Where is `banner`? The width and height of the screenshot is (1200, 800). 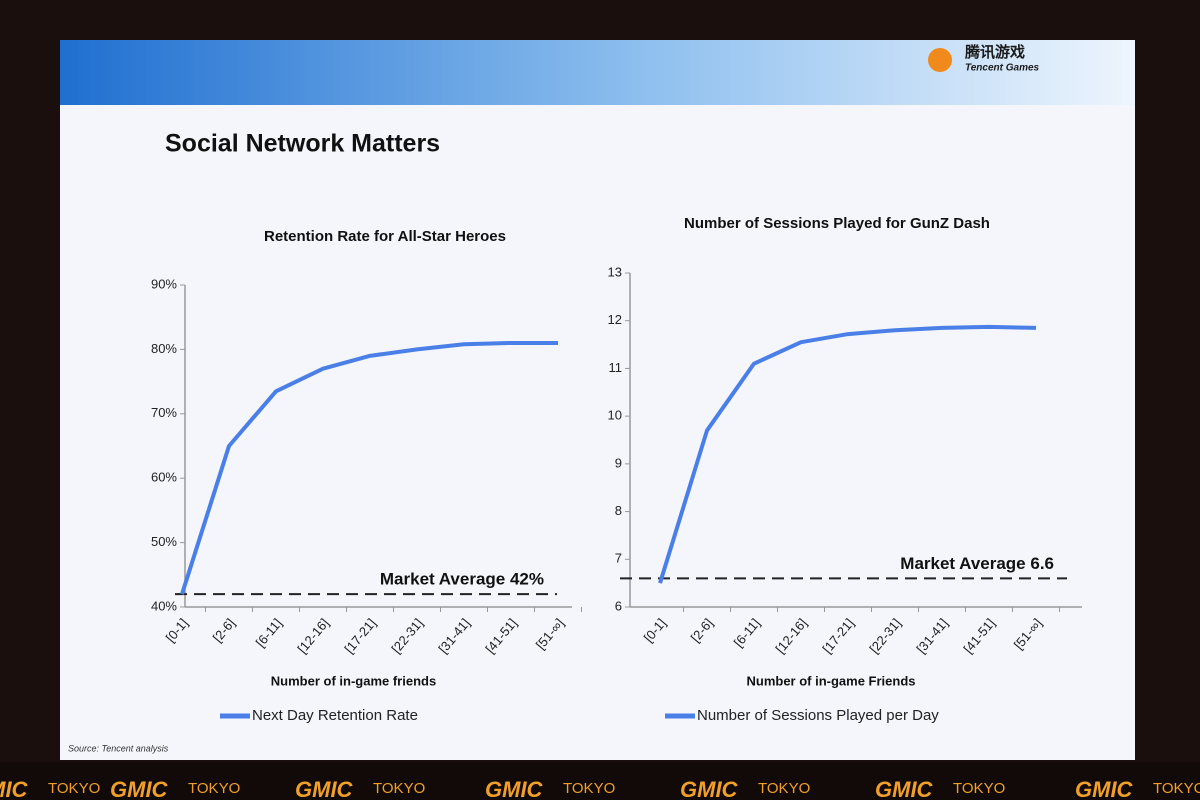 banner is located at coordinates (600, 781).